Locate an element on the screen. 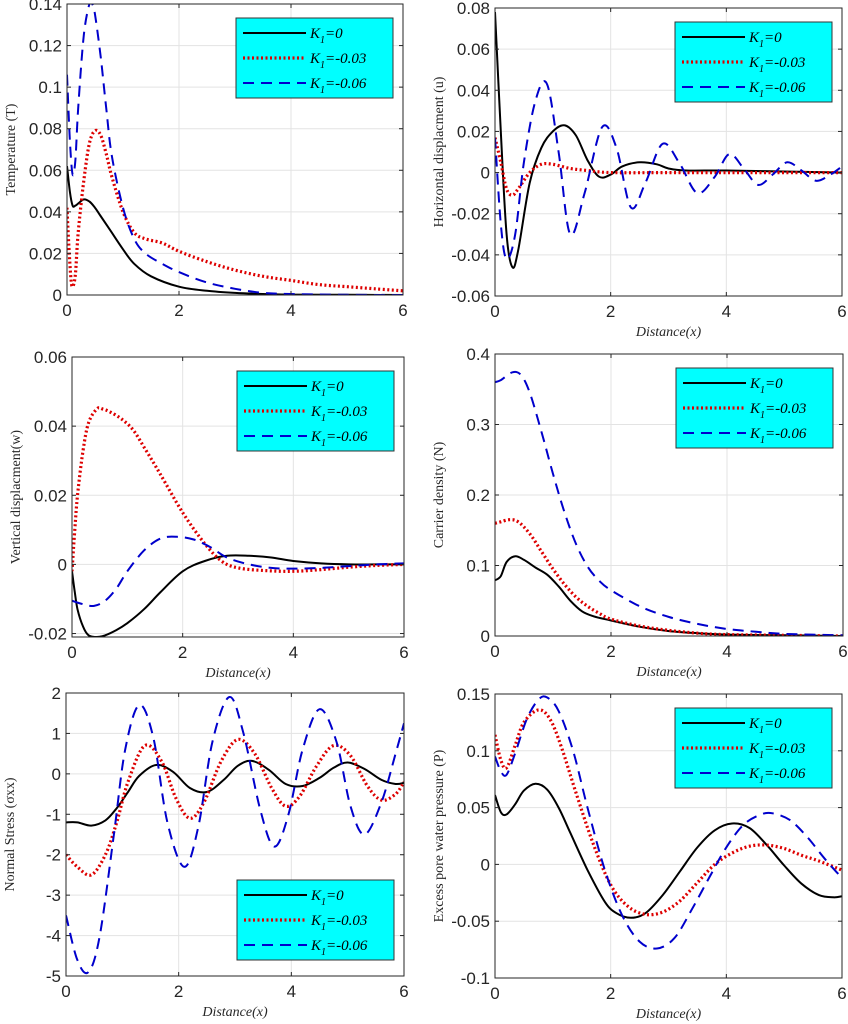 Image resolution: width=848 pixels, height=1024 pixels. y-axis-label: Excess pore water pressure (P) is located at coordinates (439, 835).